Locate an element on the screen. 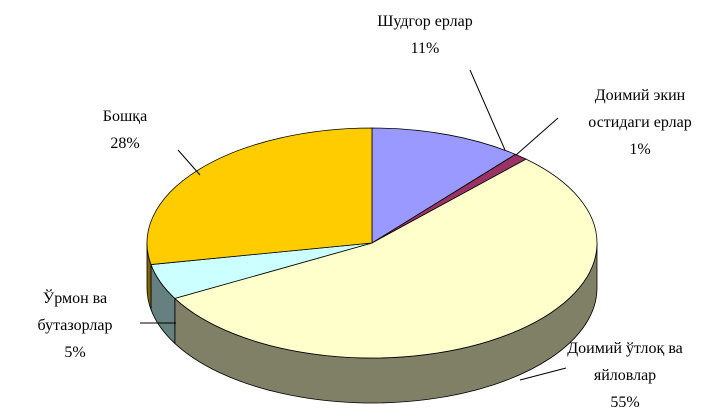 Image resolution: width=713 pixels, height=410 pixels. category-name: Ўрмон ва бутазорлар is located at coordinates (75, 312).